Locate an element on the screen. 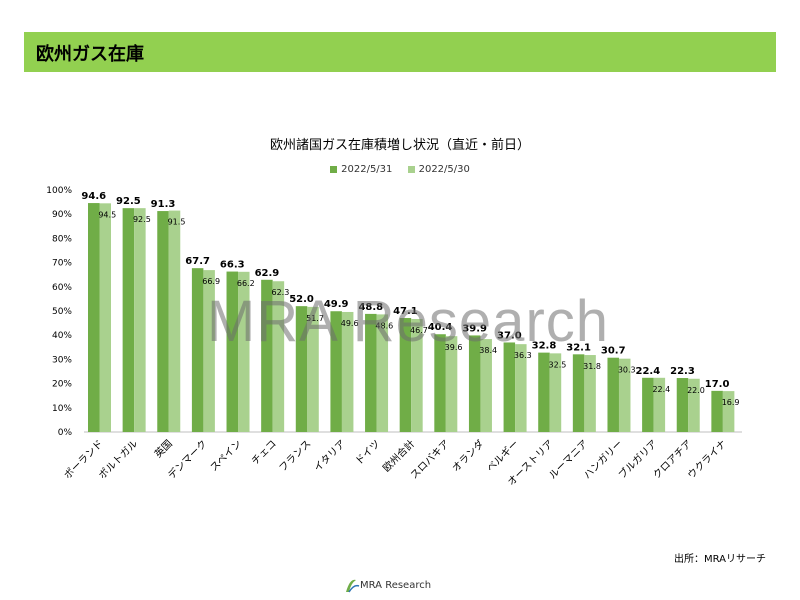  x-tick-label: 英国 is located at coordinates (163, 448).